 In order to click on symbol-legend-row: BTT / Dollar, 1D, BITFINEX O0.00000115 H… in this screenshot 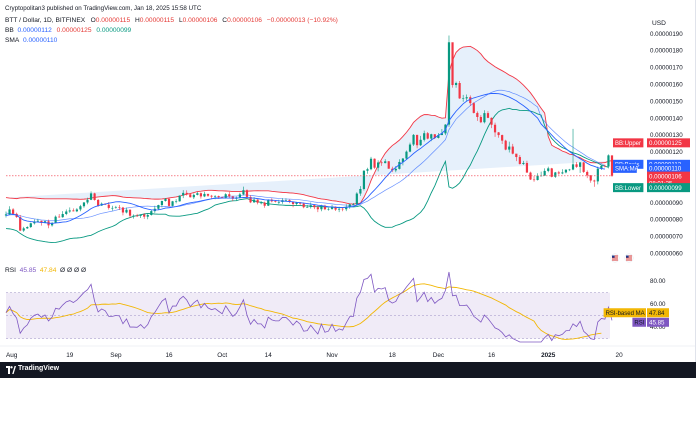, I will do `click(171, 21)`.